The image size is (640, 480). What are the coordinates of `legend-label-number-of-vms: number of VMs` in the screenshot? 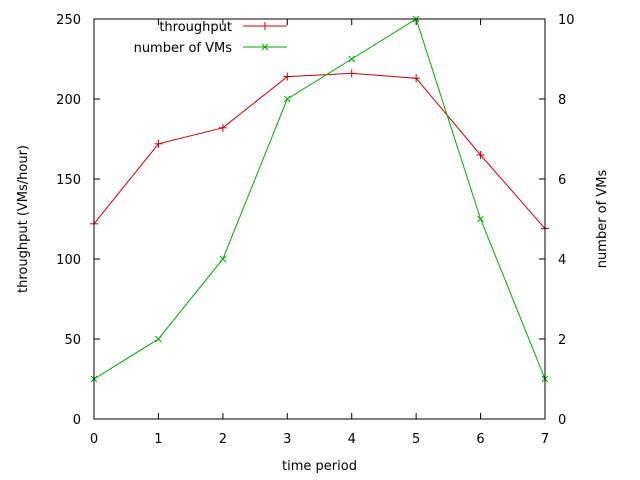 It's located at (183, 48).